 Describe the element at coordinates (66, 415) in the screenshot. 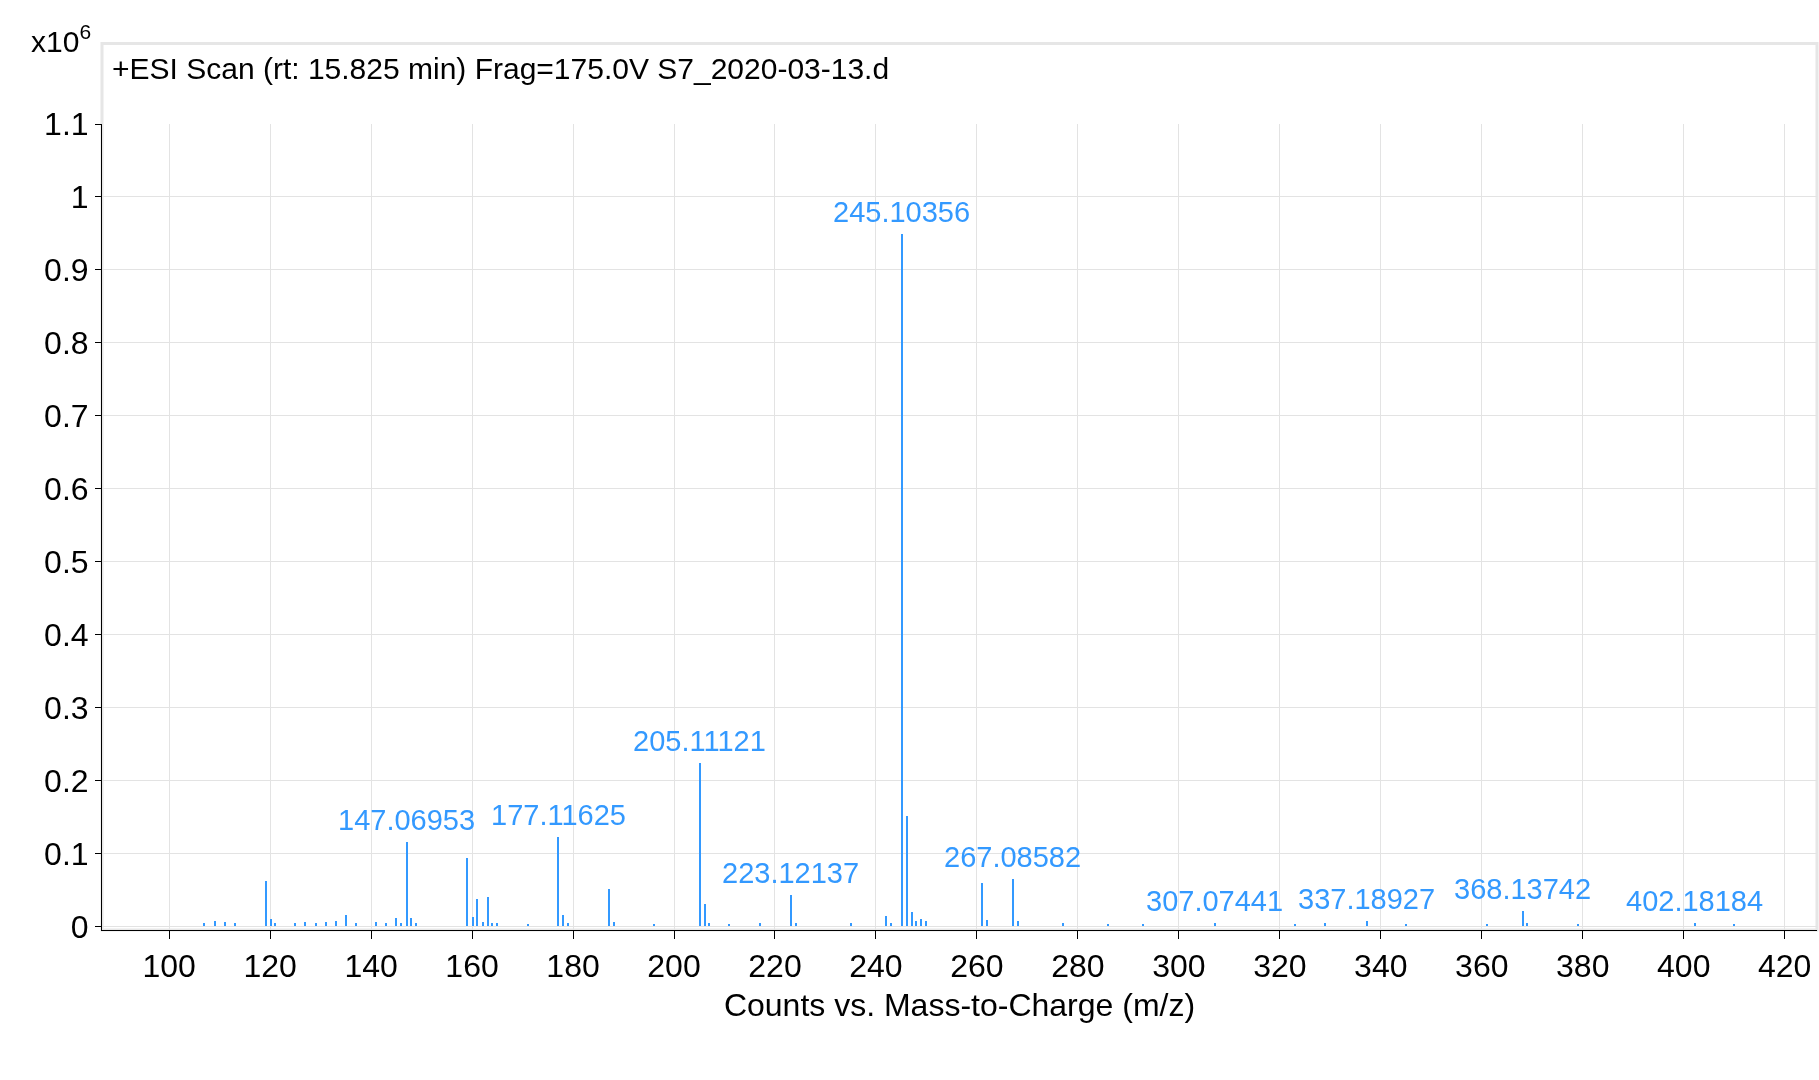

I see `y-tick-label: 0.7` at that location.